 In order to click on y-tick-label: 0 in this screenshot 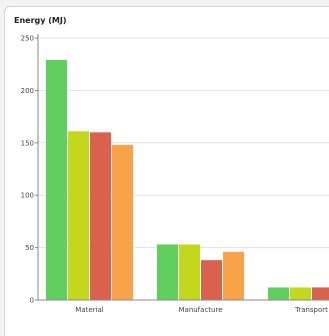, I will do `click(32, 301)`.